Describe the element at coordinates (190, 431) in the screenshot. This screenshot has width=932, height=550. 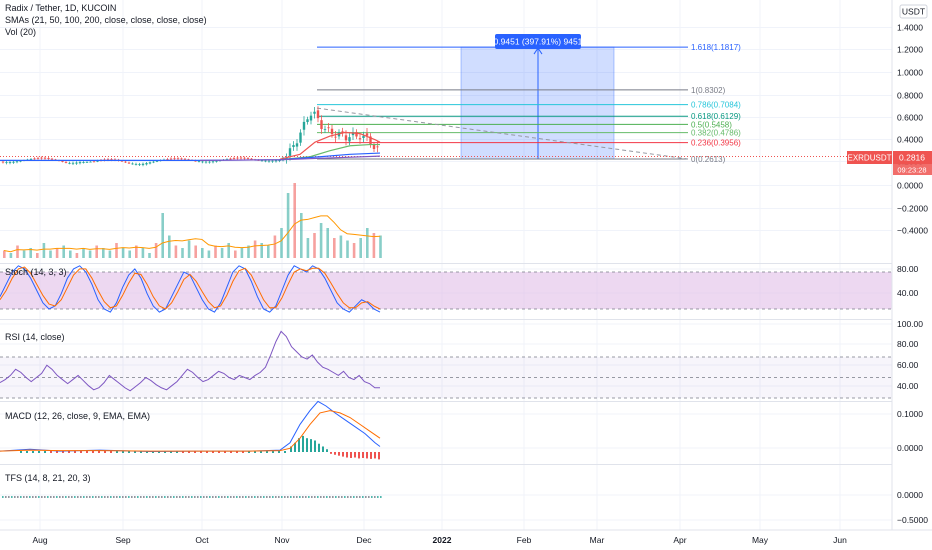
I see `macd-signal-line` at that location.